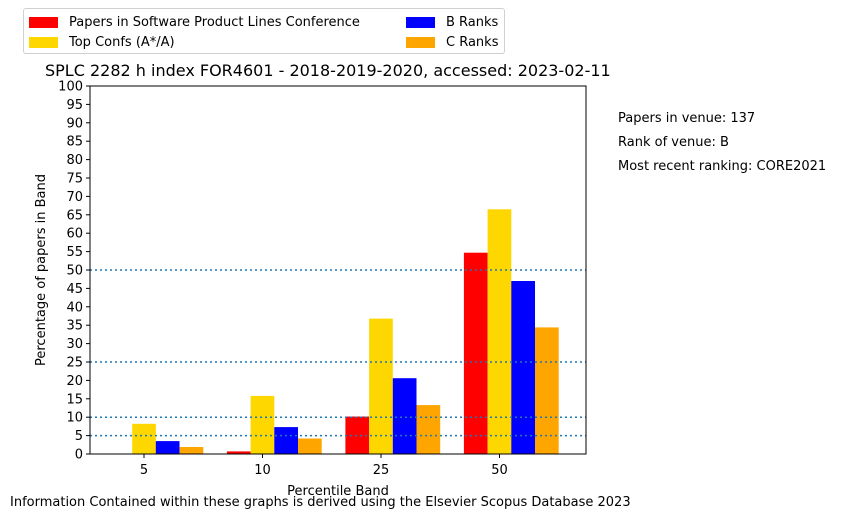 Image resolution: width=850 pixels, height=520 pixels. I want to click on y-tick-label-75: 75, so click(74, 179).